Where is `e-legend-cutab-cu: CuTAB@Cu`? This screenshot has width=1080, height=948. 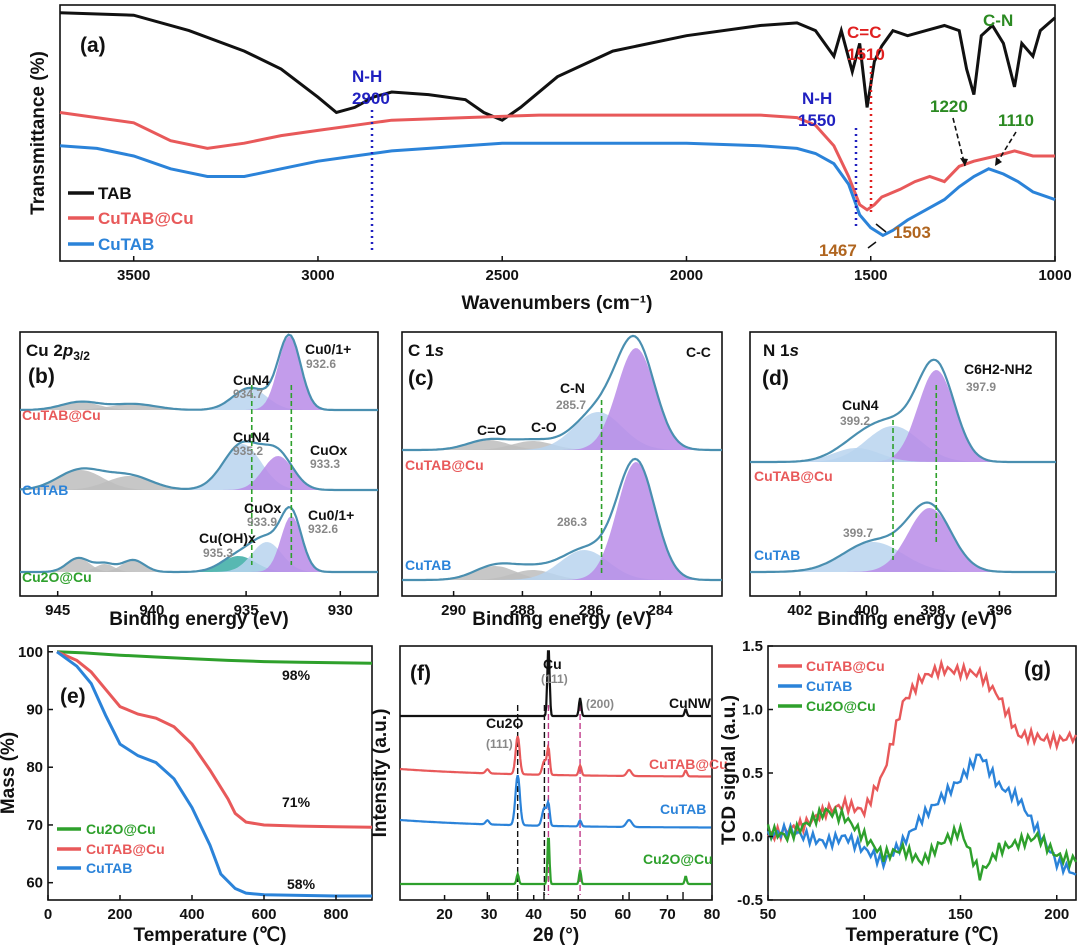 e-legend-cutab-cu: CuTAB@Cu is located at coordinates (125, 849).